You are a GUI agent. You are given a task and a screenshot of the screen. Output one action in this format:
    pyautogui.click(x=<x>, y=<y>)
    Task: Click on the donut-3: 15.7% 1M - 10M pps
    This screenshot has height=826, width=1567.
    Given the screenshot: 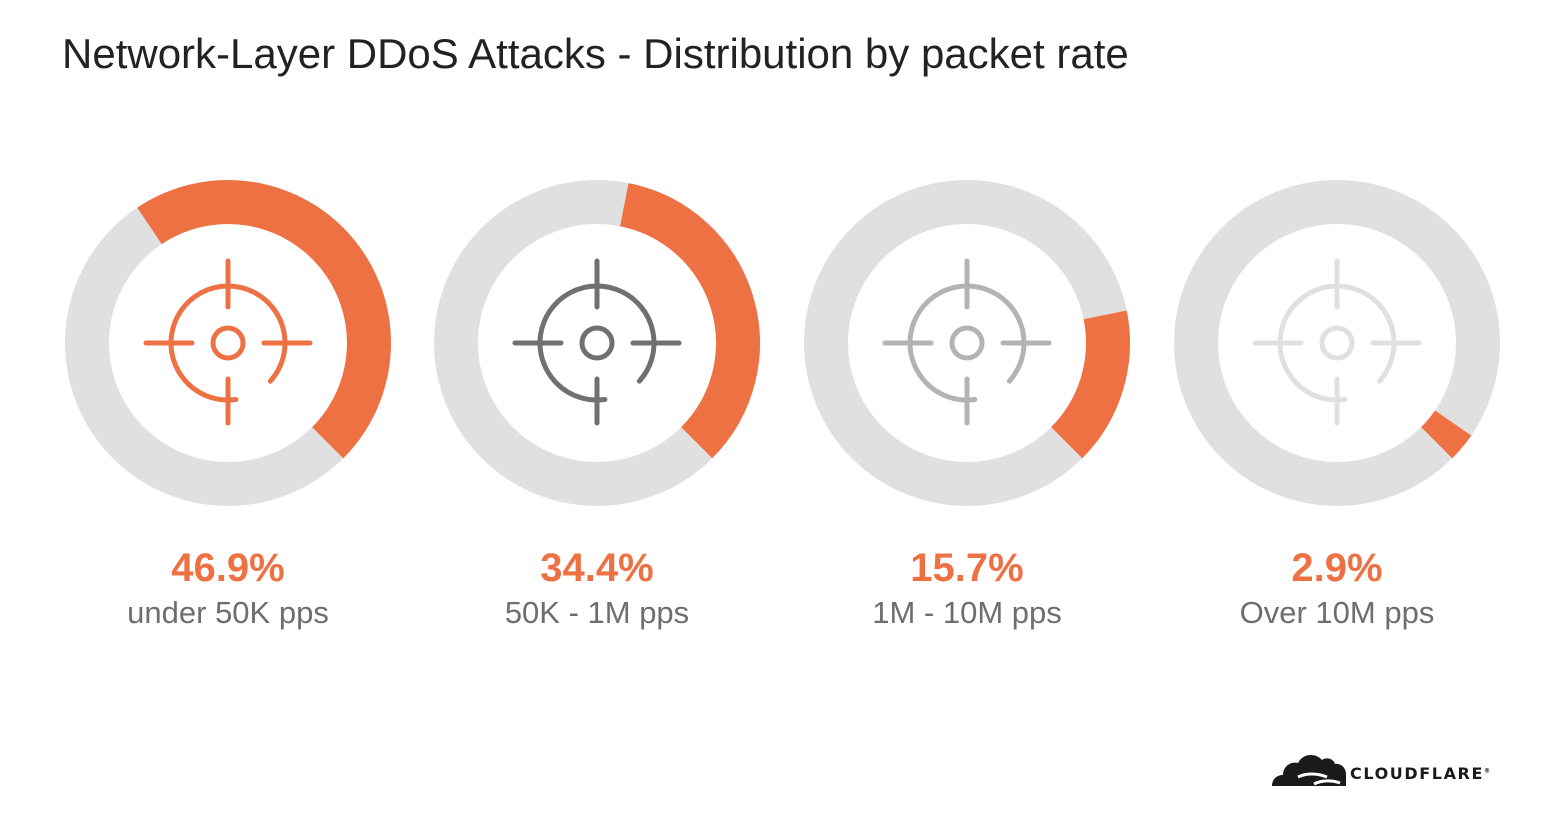 What is the action you would take?
    pyautogui.click(x=967, y=405)
    